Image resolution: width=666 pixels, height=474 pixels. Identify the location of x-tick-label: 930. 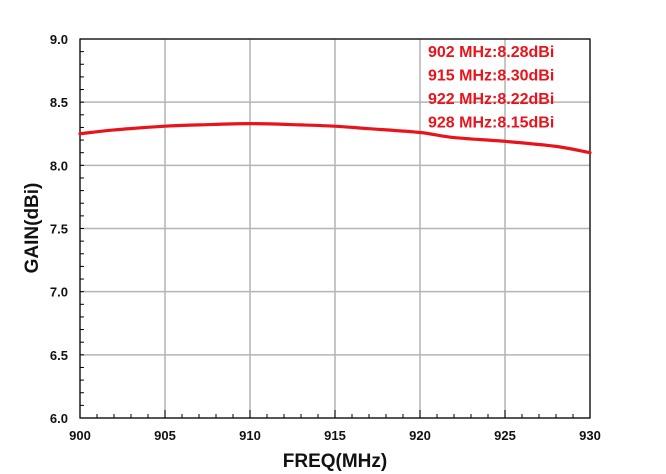
(590, 435).